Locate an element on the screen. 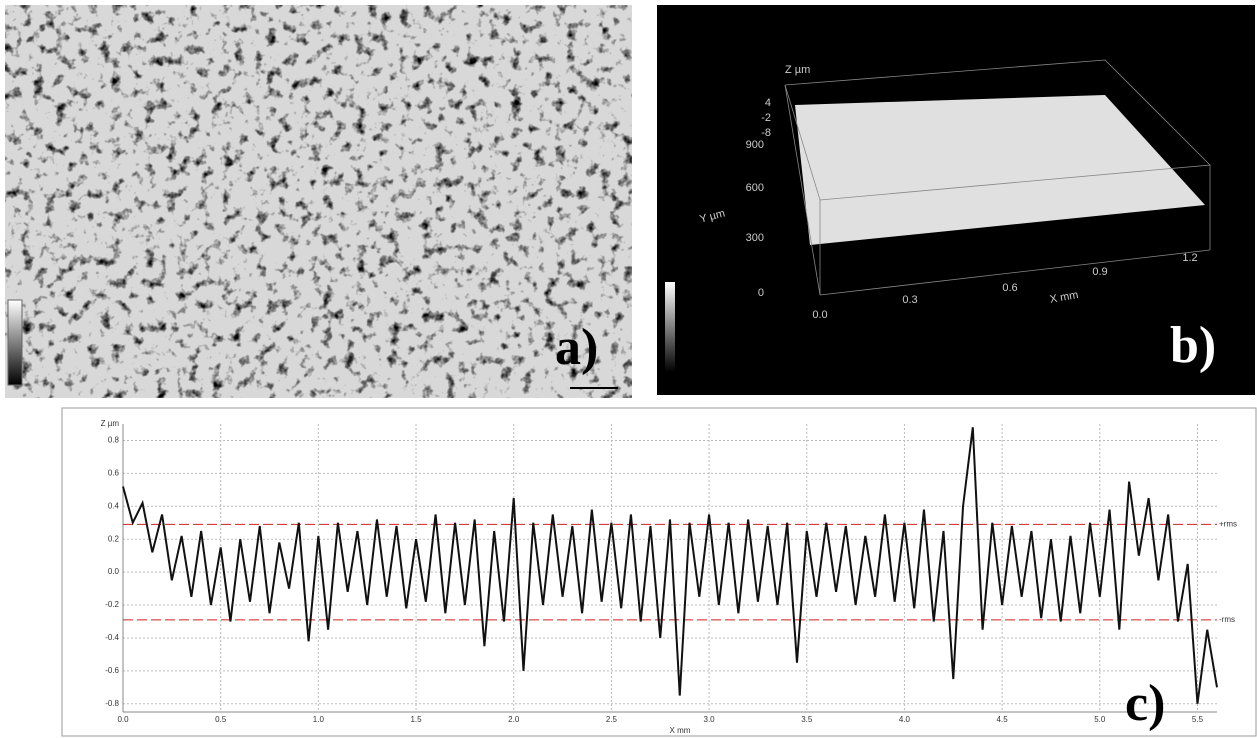 This screenshot has width=1257, height=738. x-tick-label: 3.0 is located at coordinates (710, 719).